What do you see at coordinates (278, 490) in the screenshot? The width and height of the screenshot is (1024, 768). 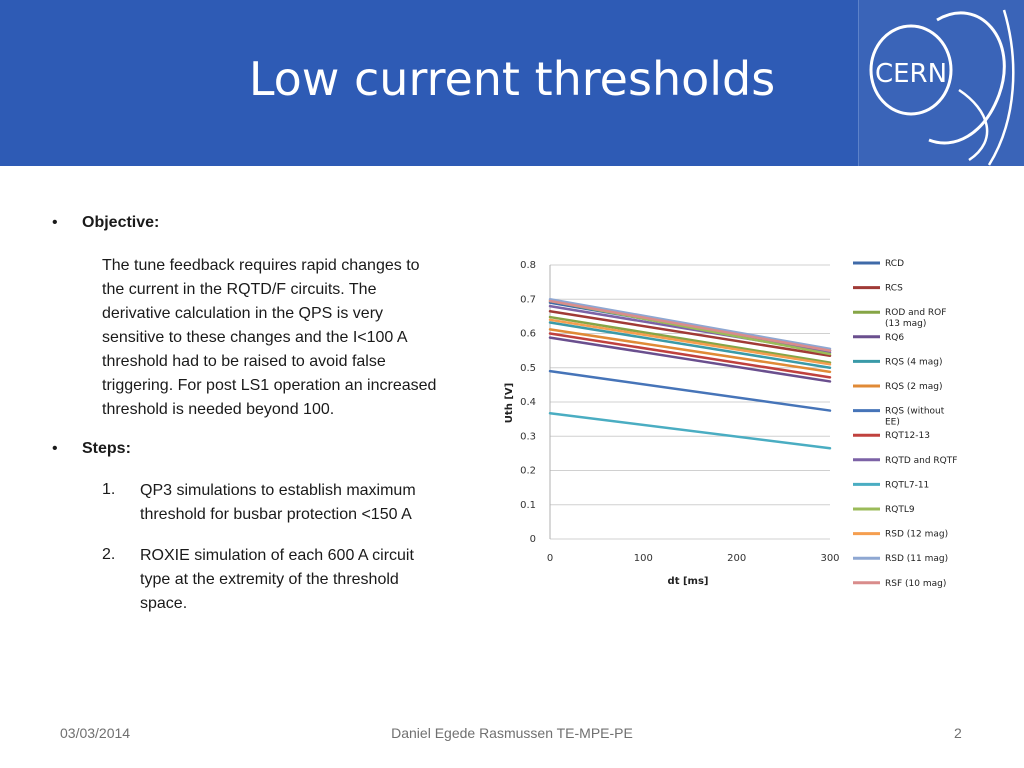 I see `step-line: QP3 simulations to establish maximum` at bounding box center [278, 490].